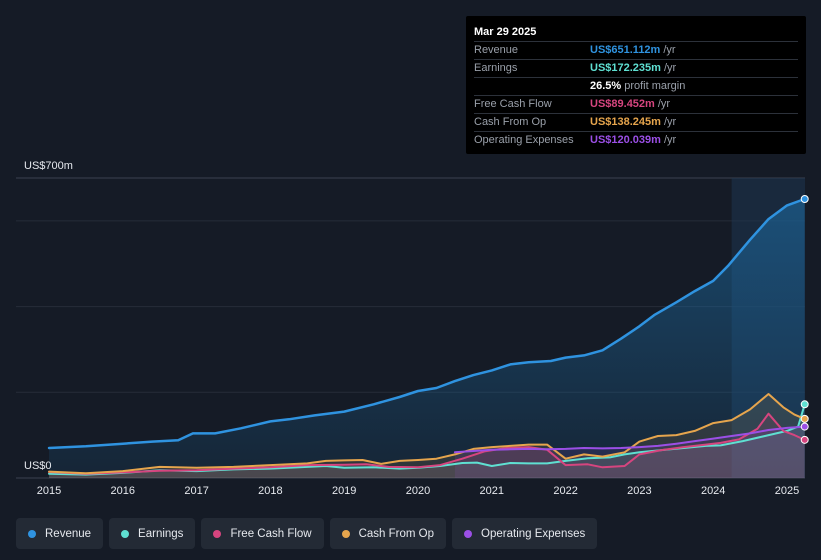  I want to click on x-tick-label: 2023, so click(639, 491).